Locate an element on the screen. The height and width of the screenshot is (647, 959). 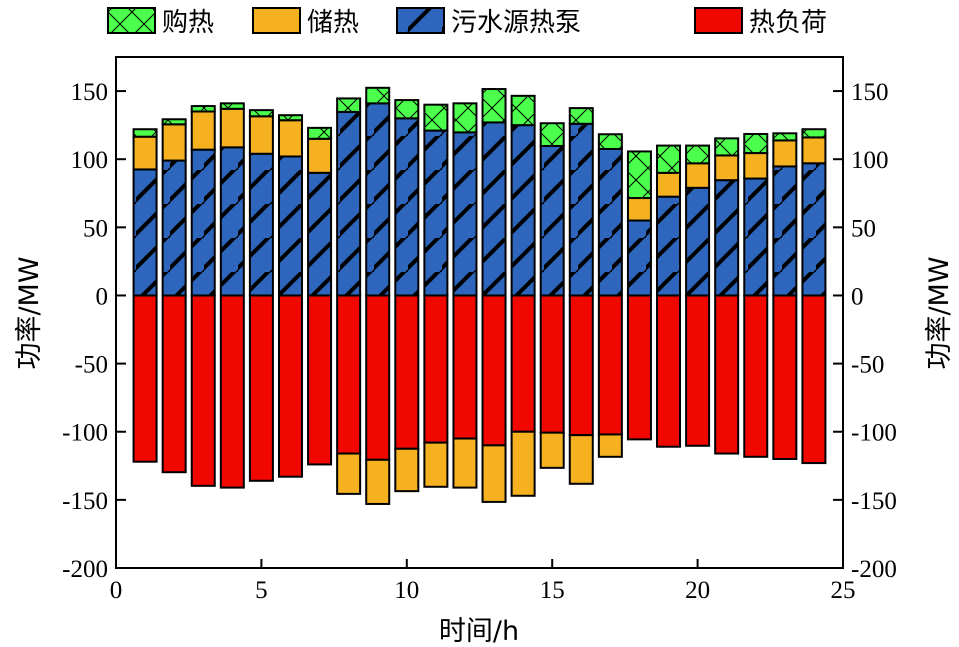
y-axis-label-right: 功率/MW is located at coordinates (939, 312).